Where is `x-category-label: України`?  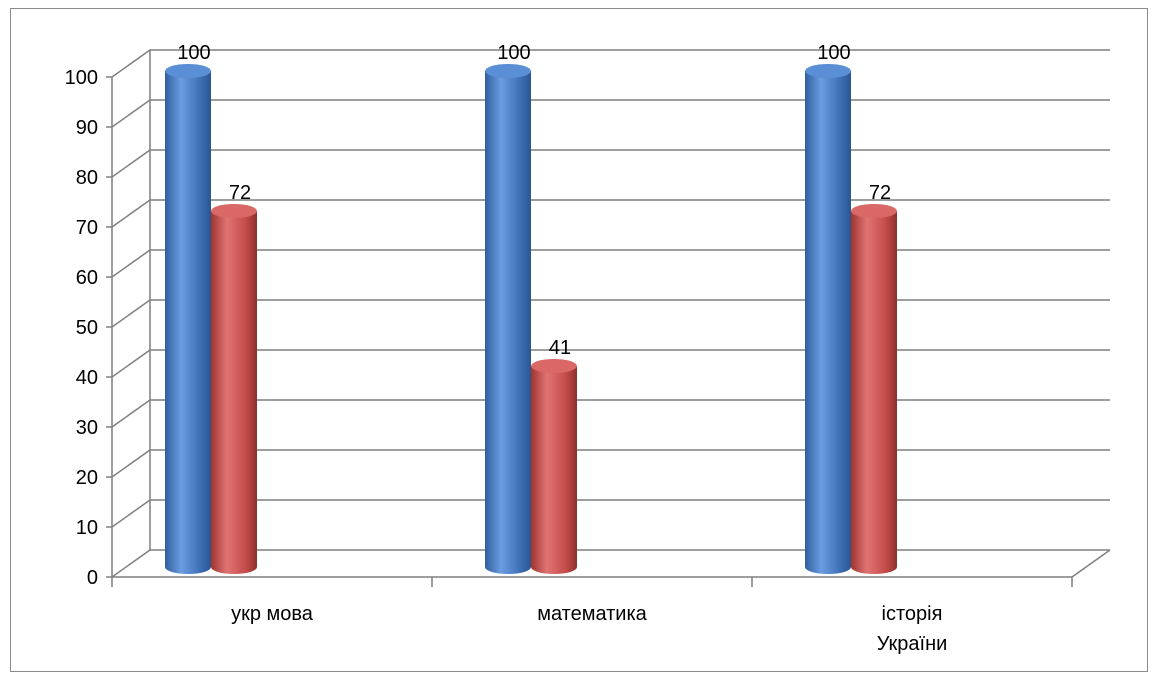 x-category-label: України is located at coordinates (912, 644).